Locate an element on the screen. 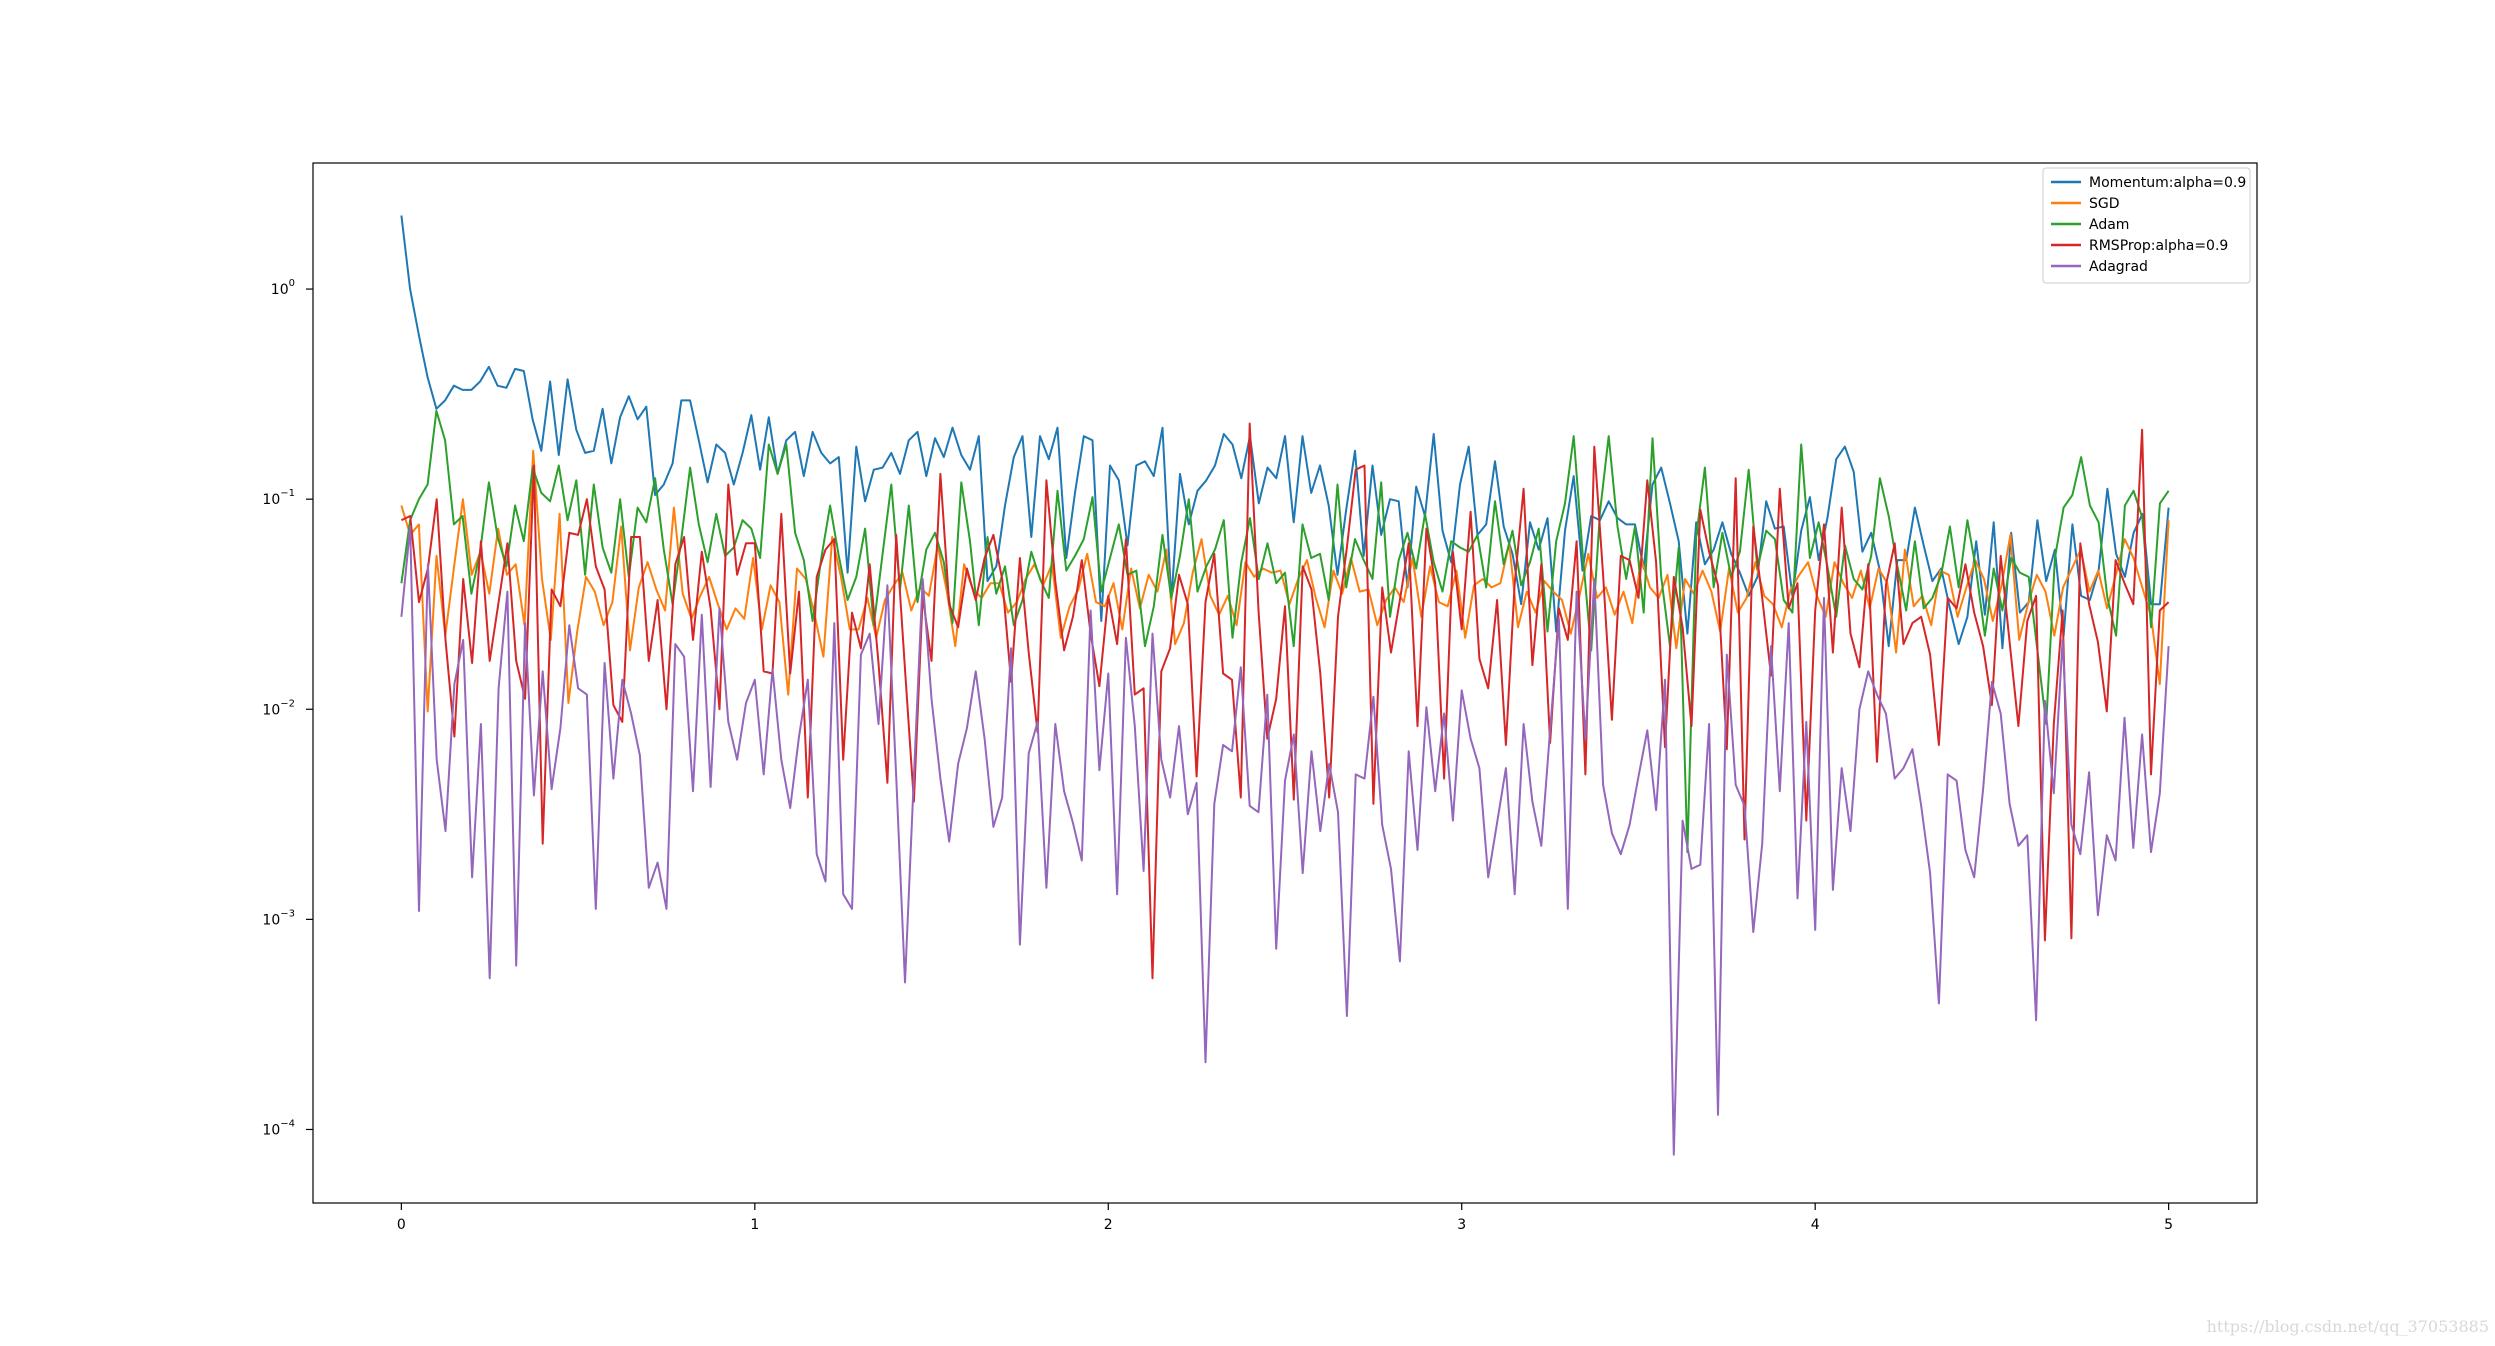 The image size is (2495, 1346). y-tick-label: 10⁻¹ is located at coordinates (278, 498).